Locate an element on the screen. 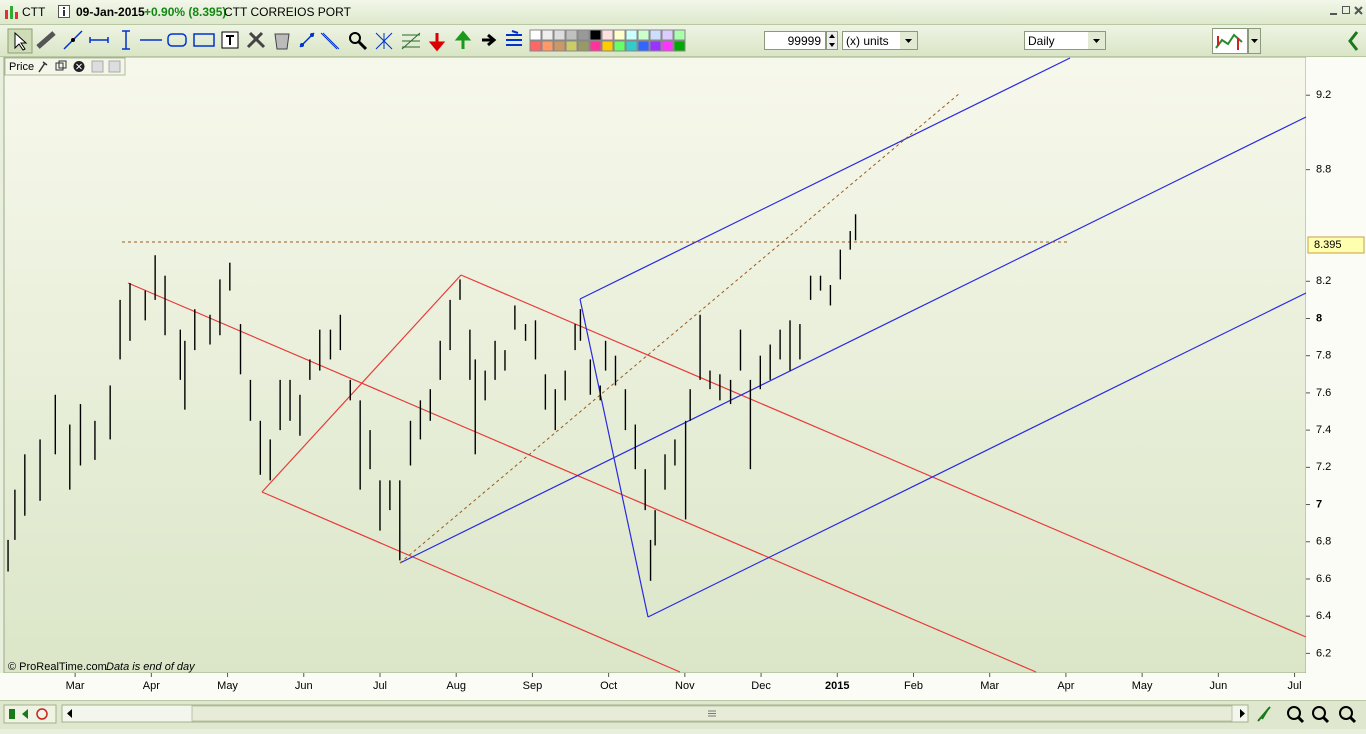  period-select: Daily is located at coordinates (1065, 40).